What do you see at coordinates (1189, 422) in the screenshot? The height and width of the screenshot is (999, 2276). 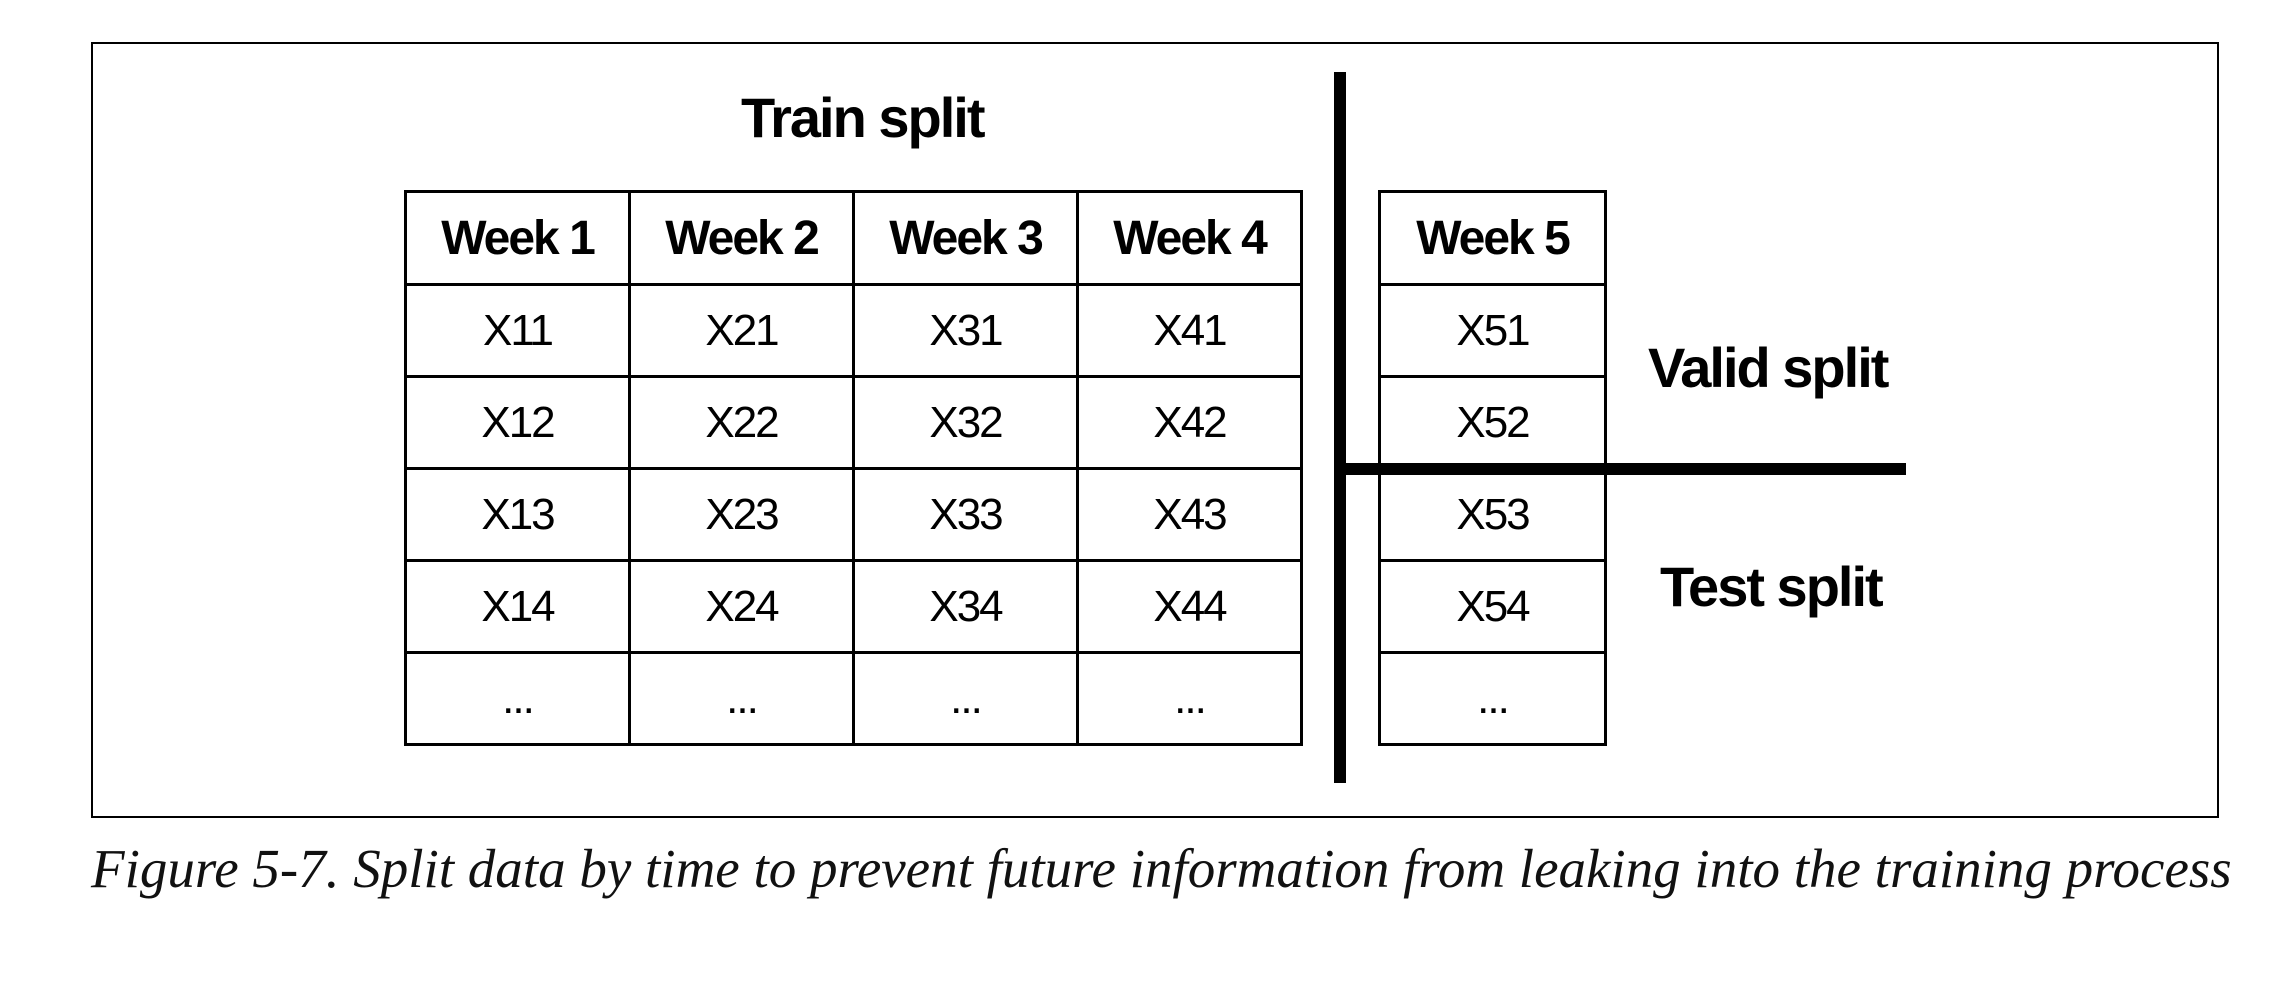 I see `table-cell: X42` at bounding box center [1189, 422].